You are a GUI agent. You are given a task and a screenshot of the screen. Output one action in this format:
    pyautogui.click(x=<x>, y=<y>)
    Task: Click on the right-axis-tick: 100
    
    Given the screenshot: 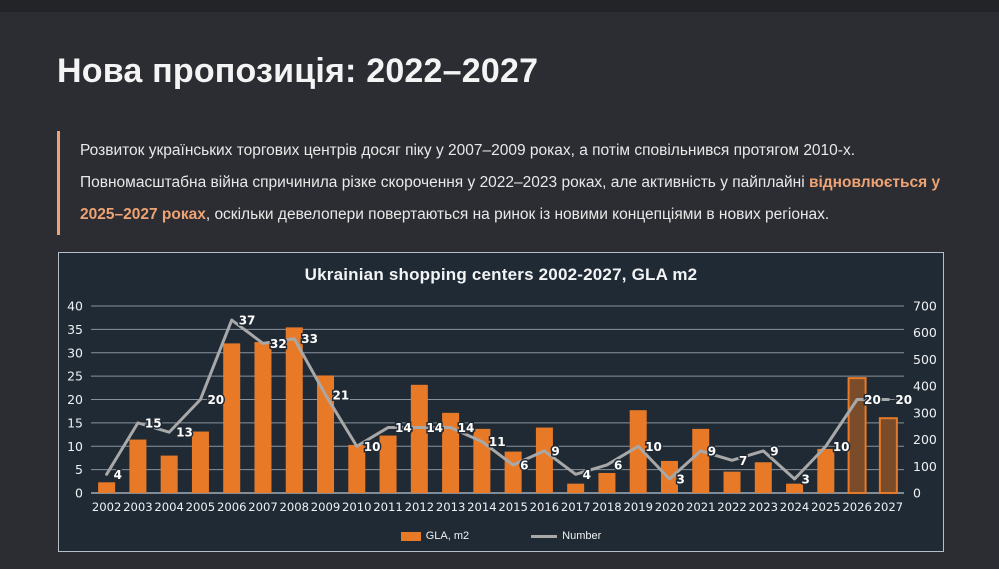 What is the action you would take?
    pyautogui.click(x=925, y=466)
    